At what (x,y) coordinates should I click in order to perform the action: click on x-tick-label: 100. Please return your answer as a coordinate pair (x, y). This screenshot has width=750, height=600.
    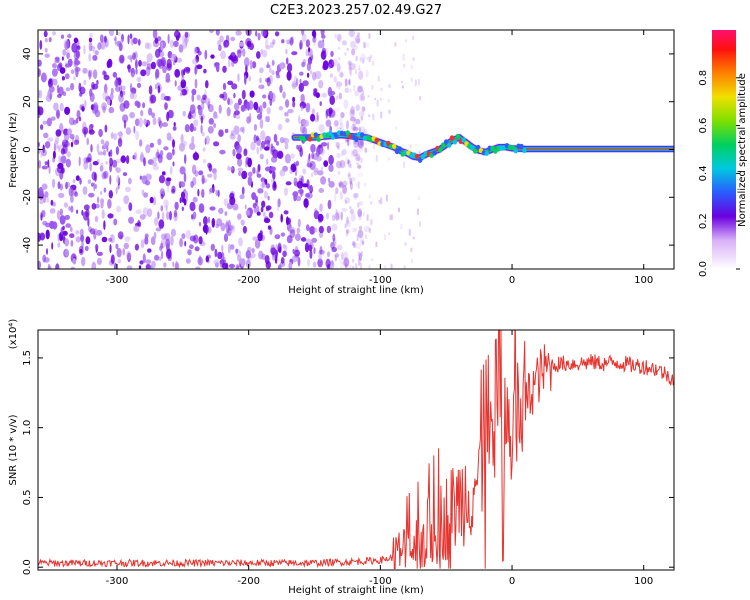
    Looking at the image, I should click on (643, 280).